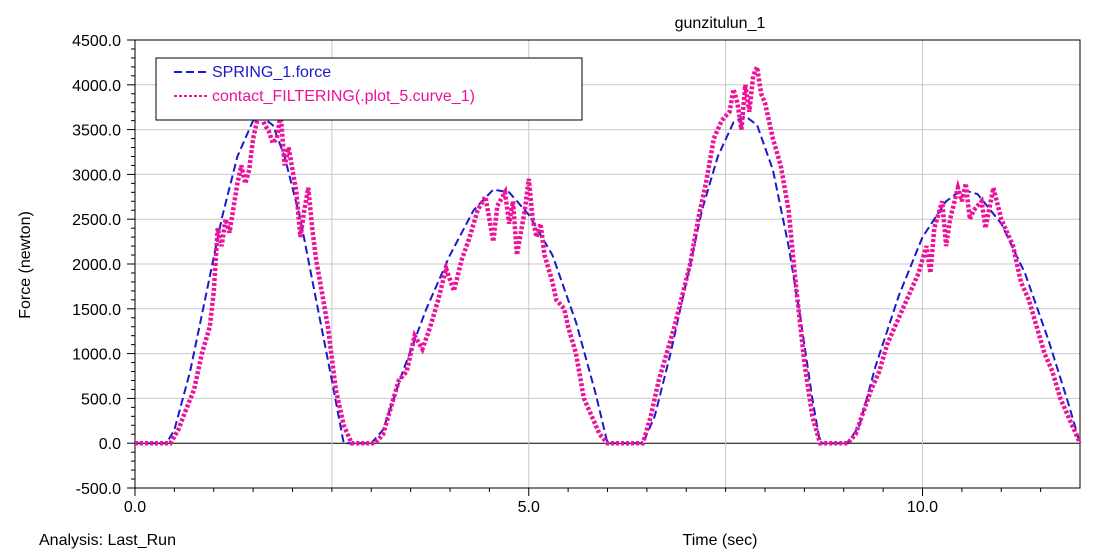 This screenshot has height=552, width=1097. I want to click on legend-box, so click(369, 89).